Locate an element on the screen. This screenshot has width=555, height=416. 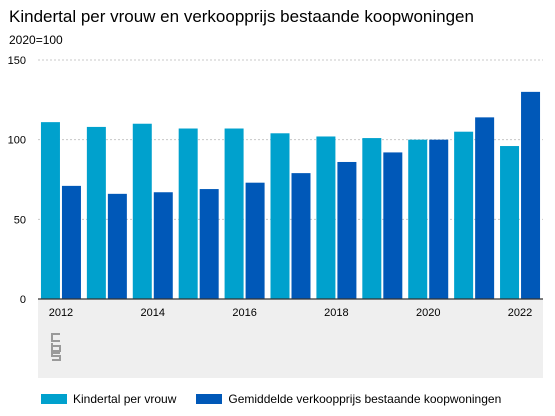
x-tick-label: 2022 is located at coordinates (520, 313).